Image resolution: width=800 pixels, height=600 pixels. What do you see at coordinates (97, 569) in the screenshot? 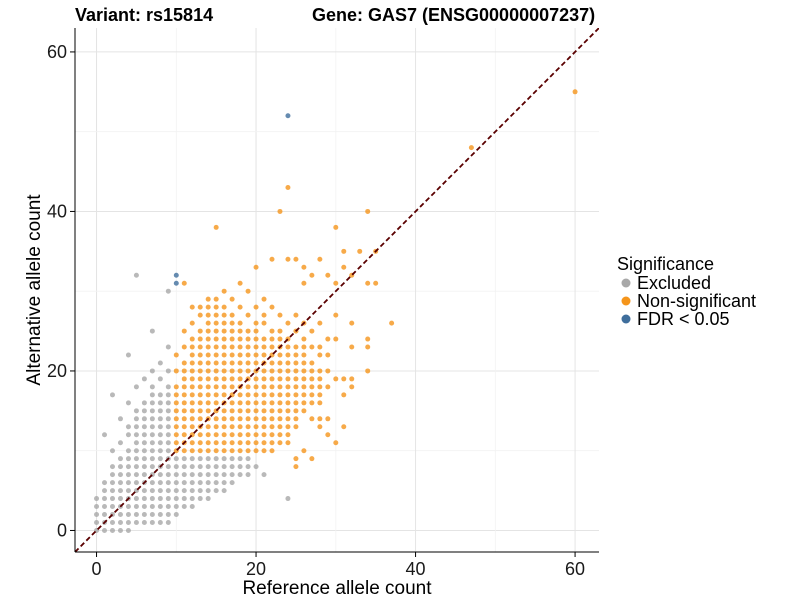
I see `x-tick-label: 0` at bounding box center [97, 569].